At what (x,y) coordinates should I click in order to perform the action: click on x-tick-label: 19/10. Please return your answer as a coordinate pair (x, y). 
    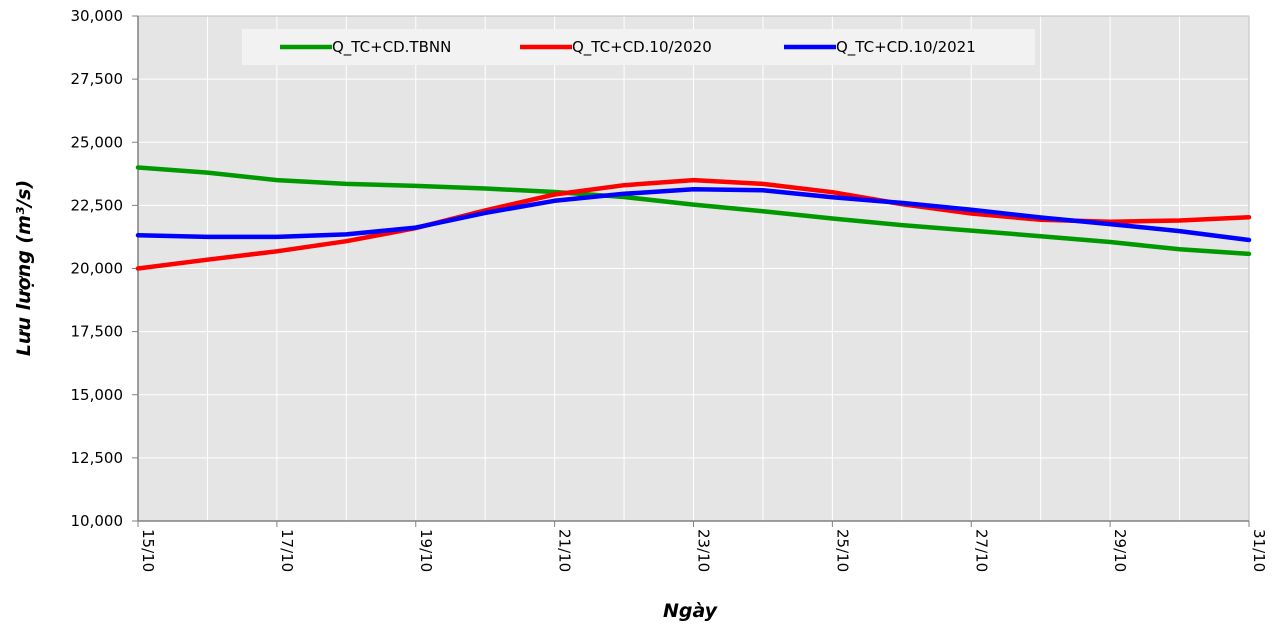
    Looking at the image, I should click on (426, 550).